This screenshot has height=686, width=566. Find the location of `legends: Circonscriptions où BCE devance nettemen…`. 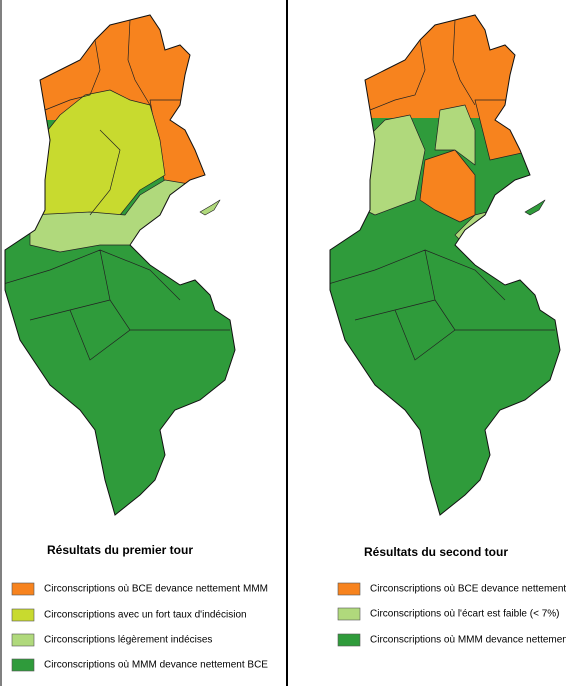

legends: Circonscriptions où BCE devance nettemen… is located at coordinates (288, 627).